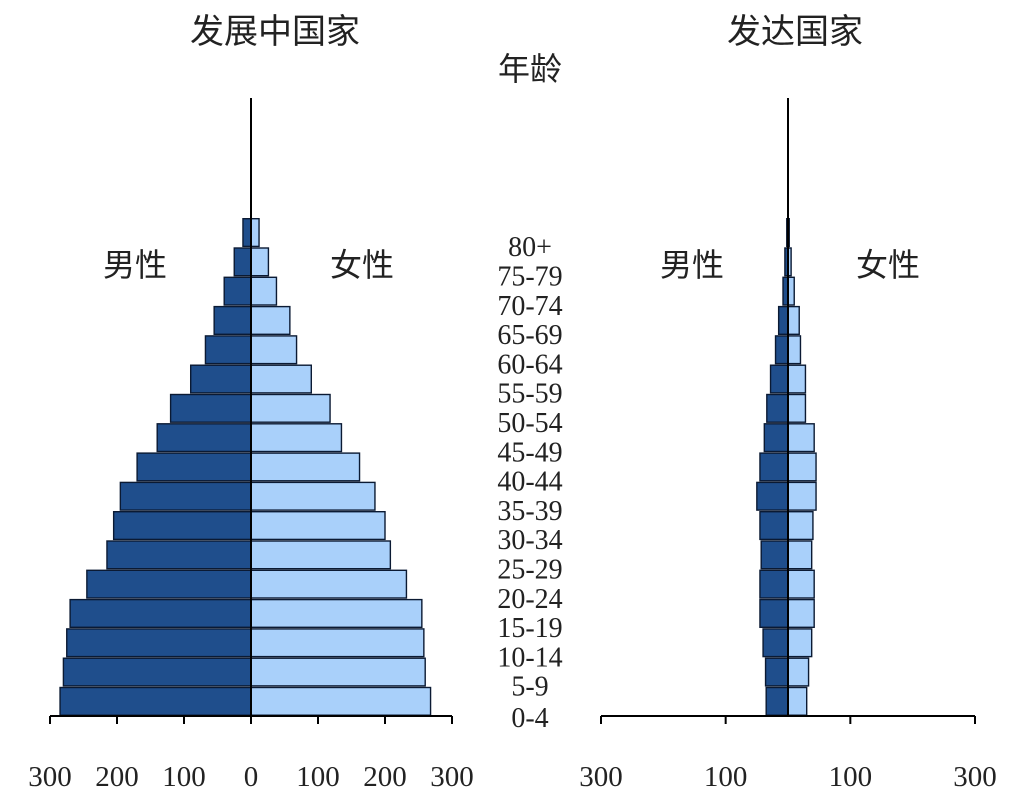 The width and height of the screenshot is (1032, 795). What do you see at coordinates (251, 777) in the screenshot?
I see `x-tick-label: 0` at bounding box center [251, 777].